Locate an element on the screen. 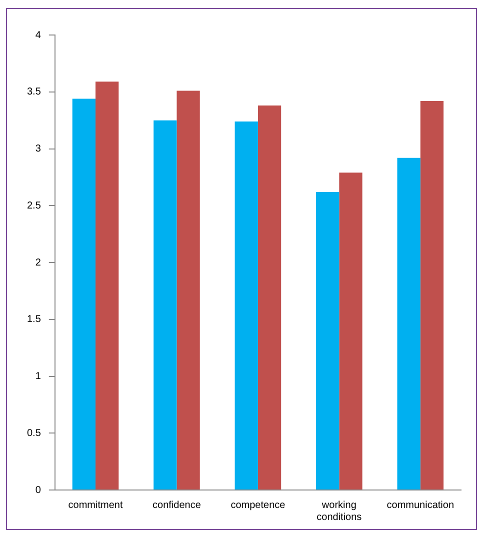 The width and height of the screenshot is (485, 539). y-tick-label: 0.5 is located at coordinates (34, 433).